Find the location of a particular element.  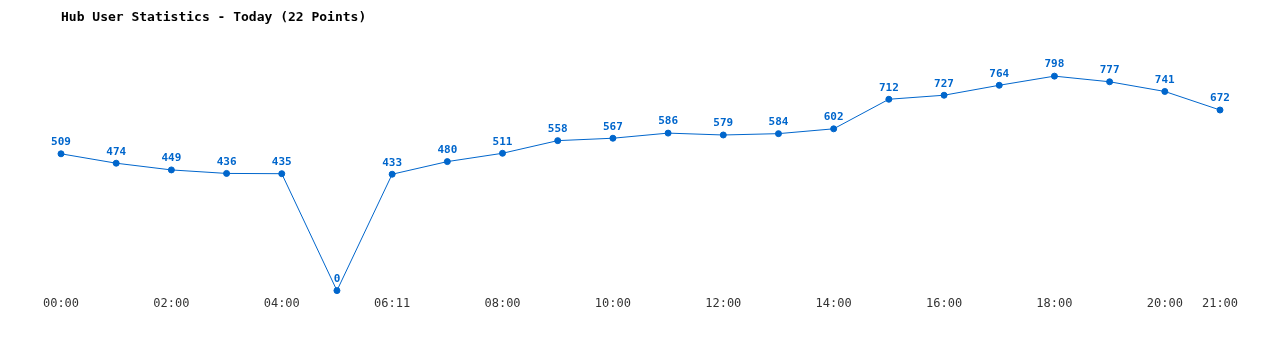

x-tick-label: 08:00 is located at coordinates (502, 302).